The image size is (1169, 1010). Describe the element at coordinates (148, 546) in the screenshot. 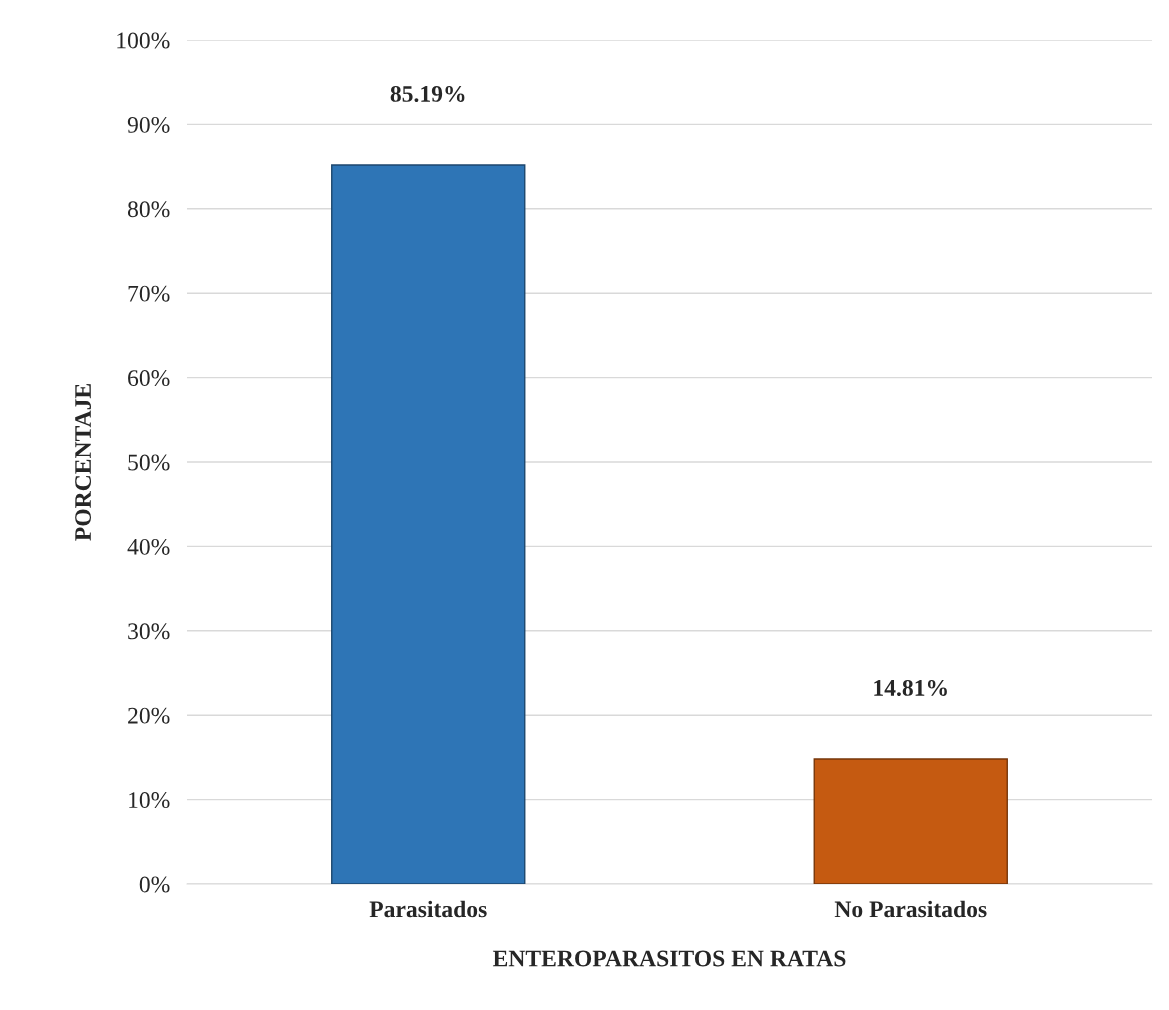

I see `y-tick-label: 40%` at that location.